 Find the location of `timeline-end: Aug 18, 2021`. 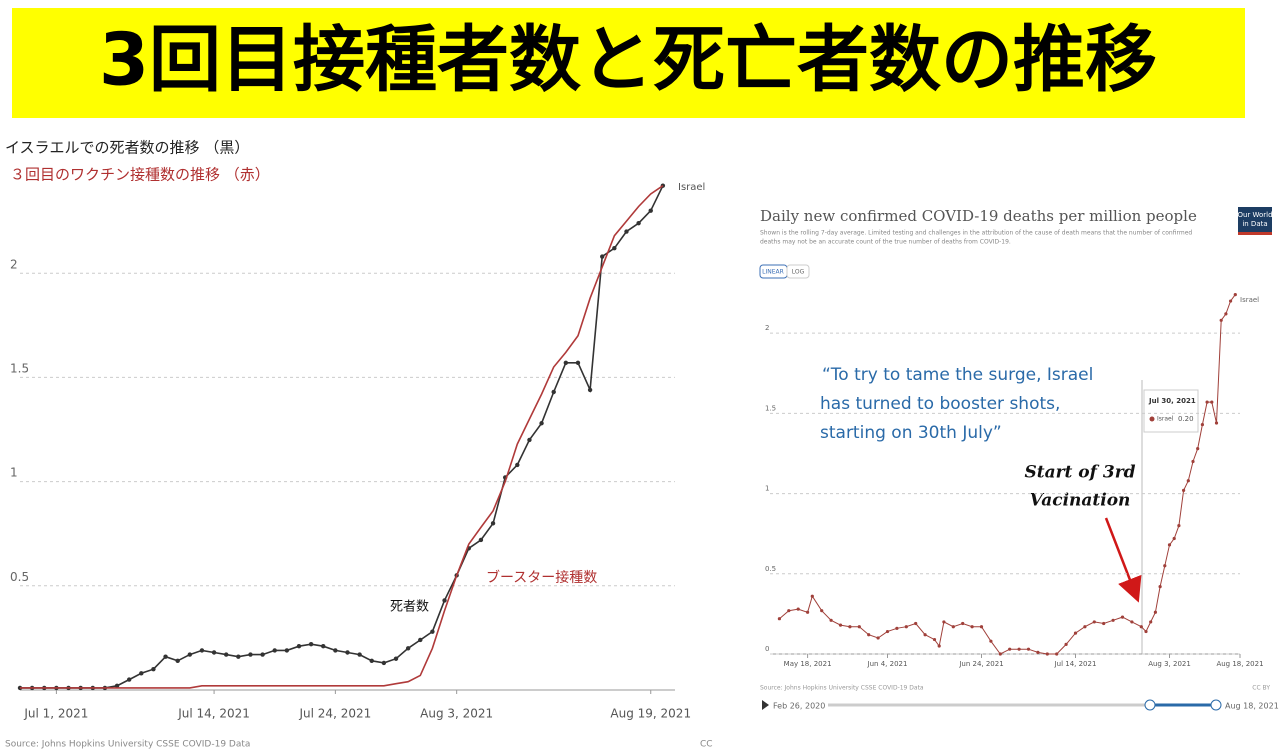

timeline-end: Aug 18, 2021 is located at coordinates (1252, 706).